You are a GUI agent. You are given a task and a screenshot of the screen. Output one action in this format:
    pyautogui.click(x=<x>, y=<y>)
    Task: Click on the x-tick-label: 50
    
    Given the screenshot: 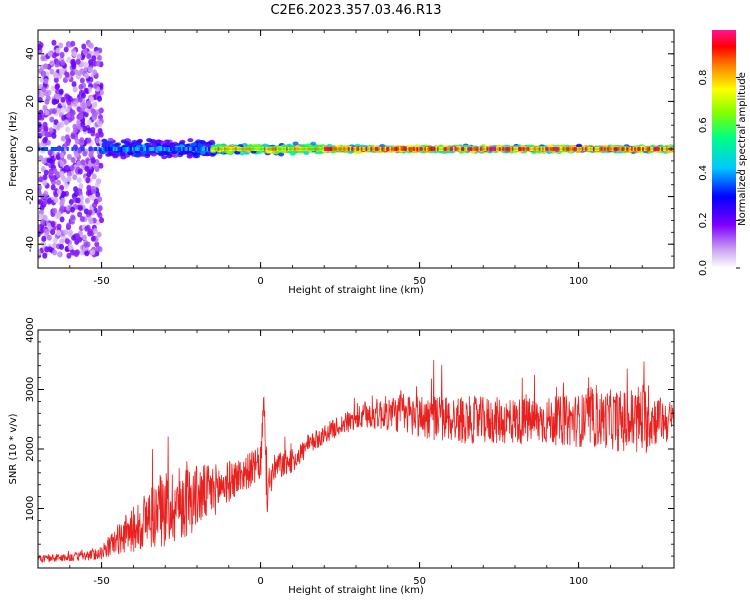 What is the action you would take?
    pyautogui.click(x=419, y=581)
    